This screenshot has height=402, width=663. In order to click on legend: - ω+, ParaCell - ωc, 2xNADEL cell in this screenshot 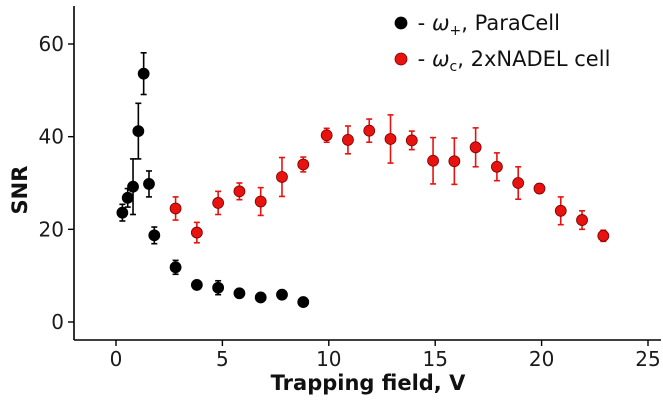, I will do `click(502, 43)`.